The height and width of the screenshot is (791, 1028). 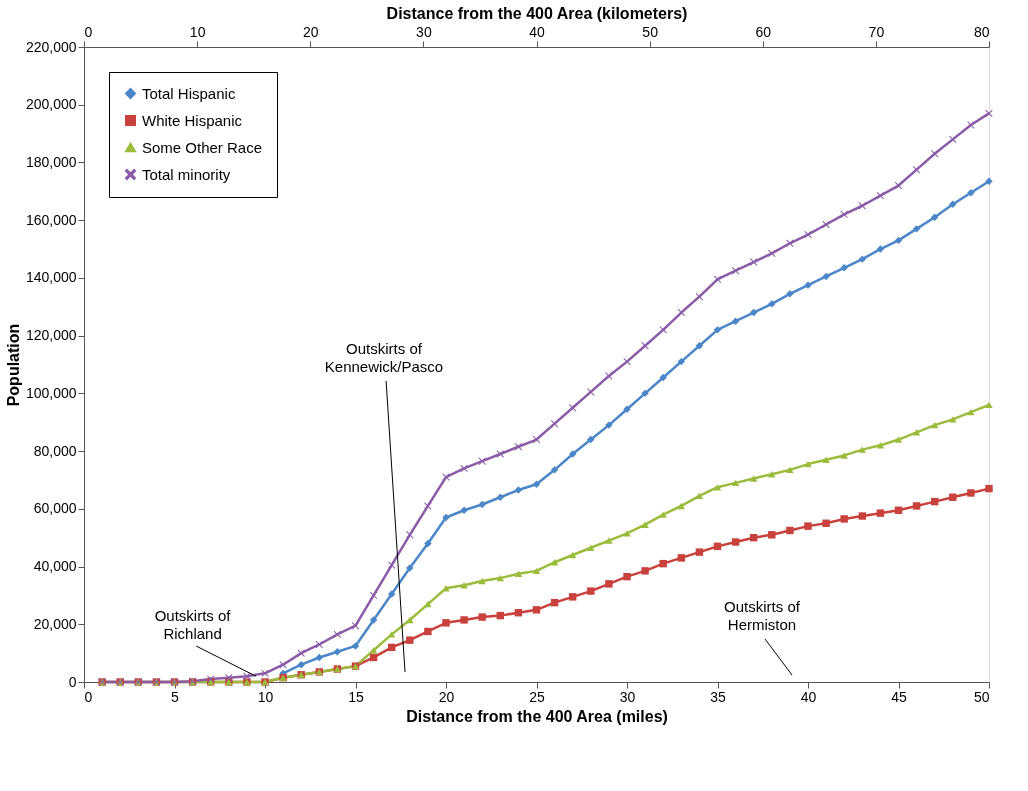 I want to click on x2-tick-label: 20, so click(x=310, y=31).